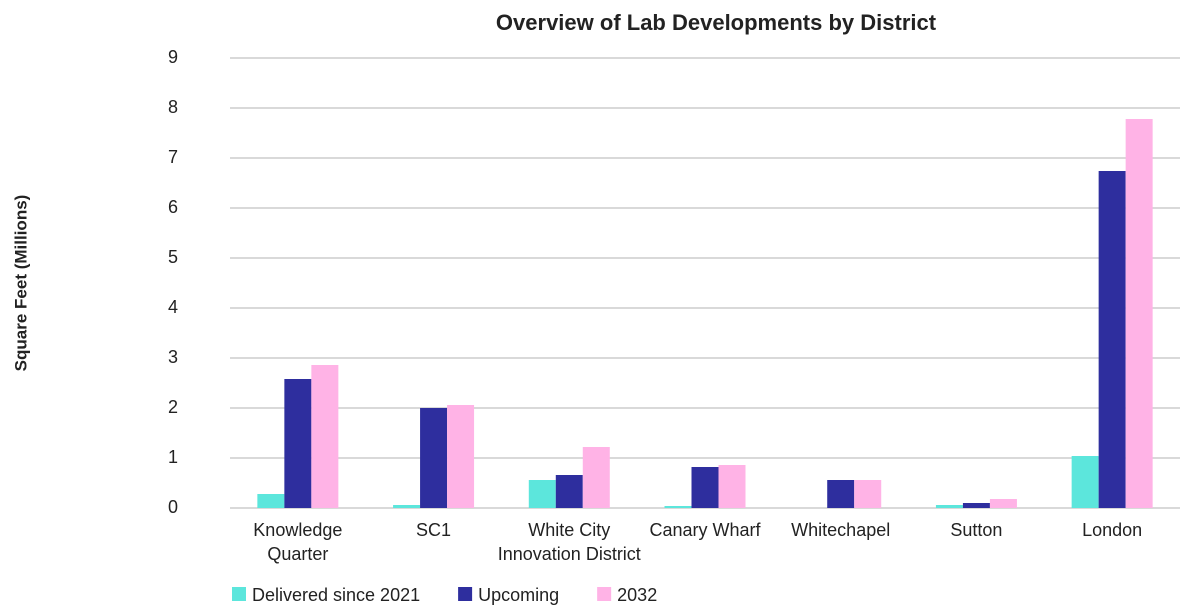 This screenshot has height=611, width=1191. What do you see at coordinates (716, 22) in the screenshot?
I see `chart-title: Overview of Lab Developments by District` at bounding box center [716, 22].